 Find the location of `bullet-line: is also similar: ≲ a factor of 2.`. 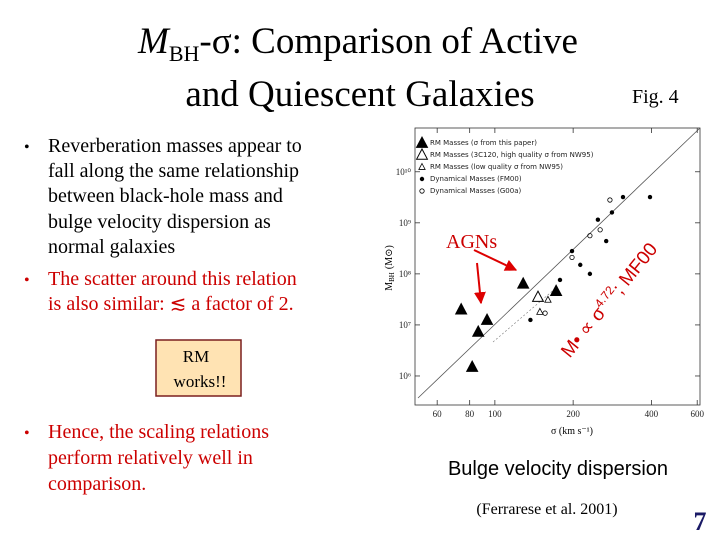

bullet-line: is also similar: ≲ a factor of 2. is located at coordinates (171, 304).